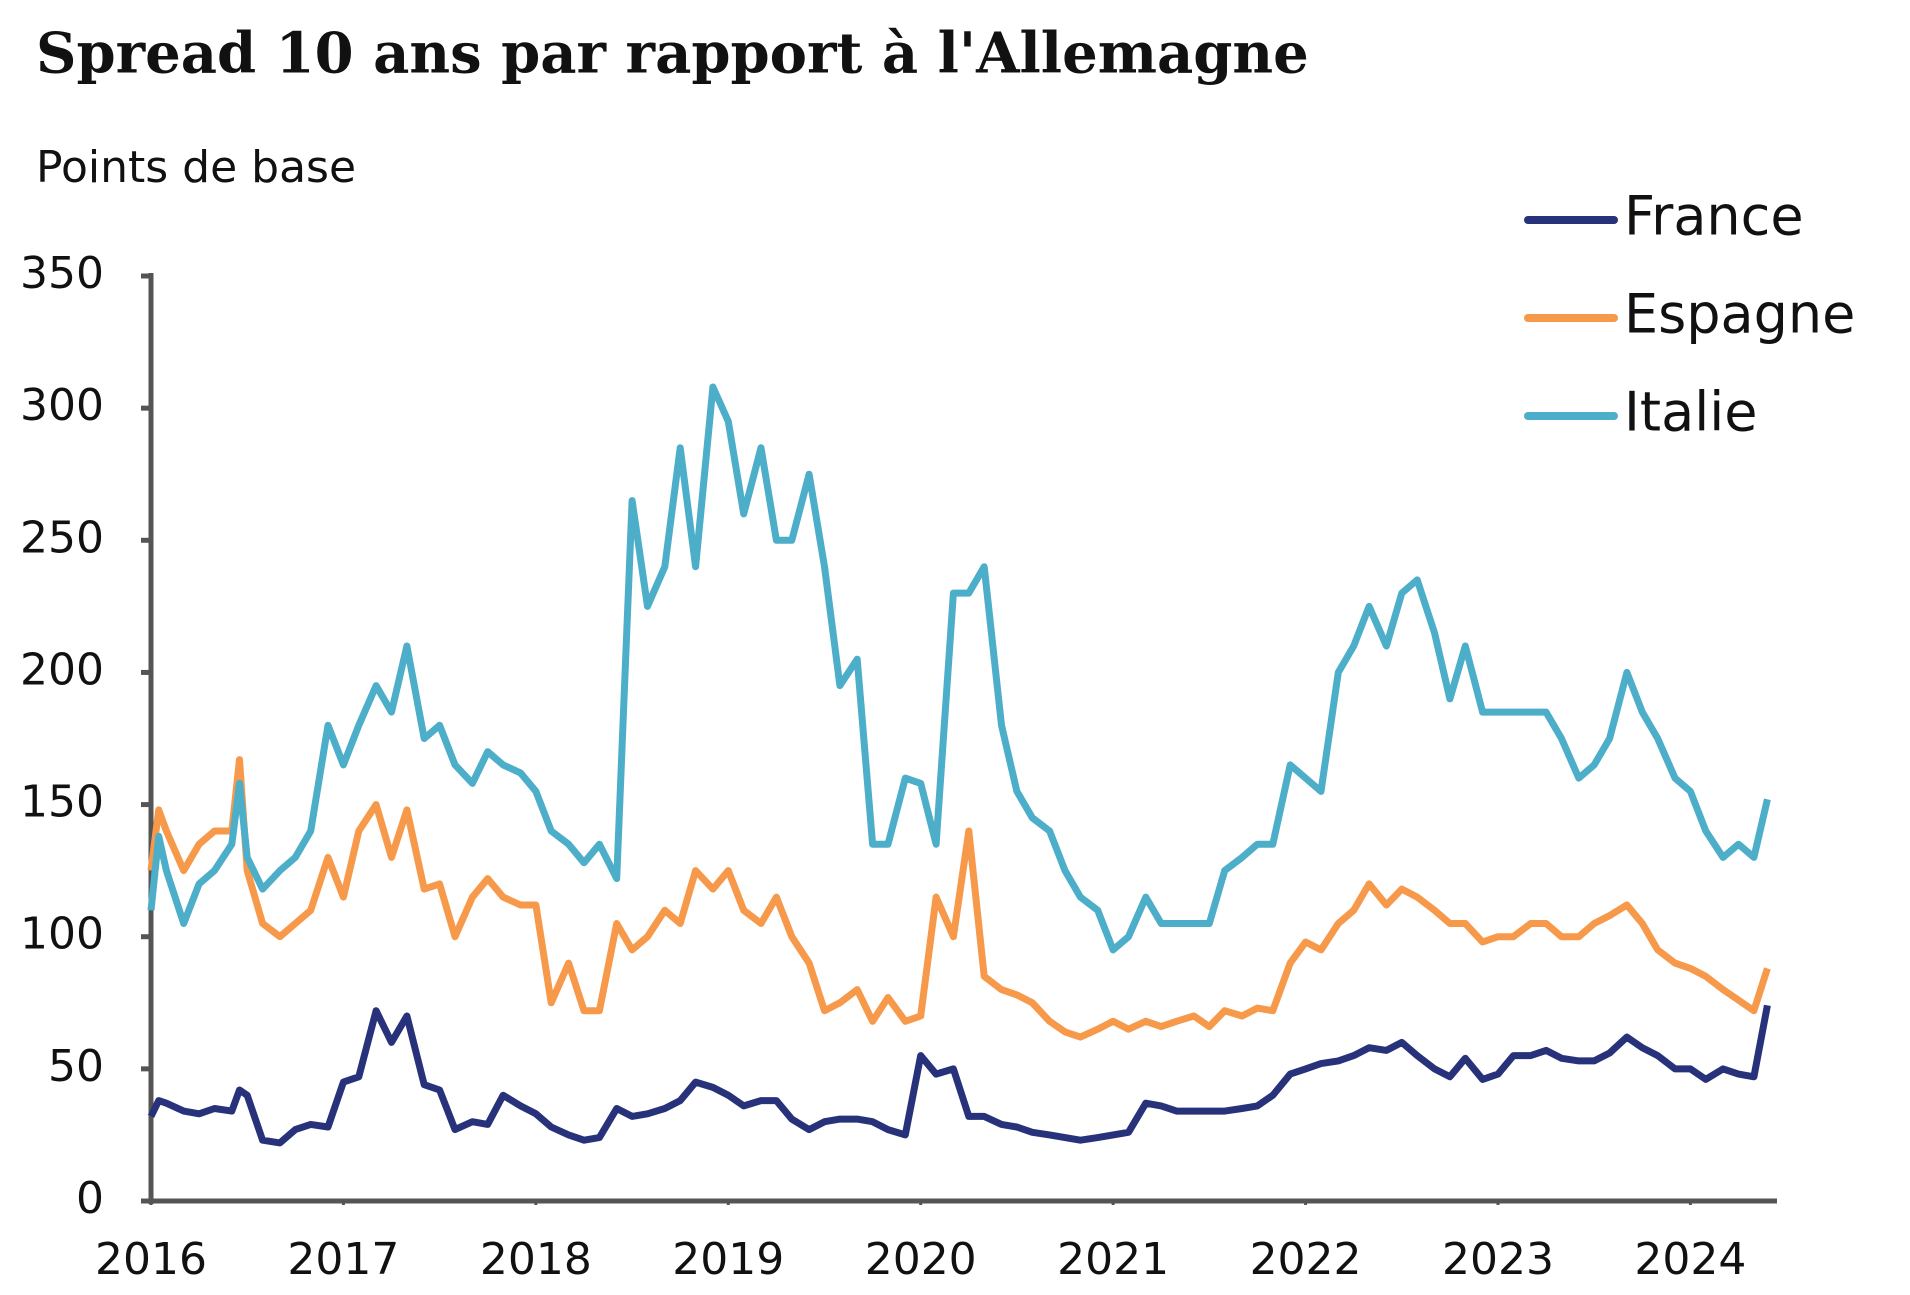 Image resolution: width=1910 pixels, height=1295 pixels. What do you see at coordinates (196, 167) in the screenshot?
I see `y-axis-label: Points de base` at bounding box center [196, 167].